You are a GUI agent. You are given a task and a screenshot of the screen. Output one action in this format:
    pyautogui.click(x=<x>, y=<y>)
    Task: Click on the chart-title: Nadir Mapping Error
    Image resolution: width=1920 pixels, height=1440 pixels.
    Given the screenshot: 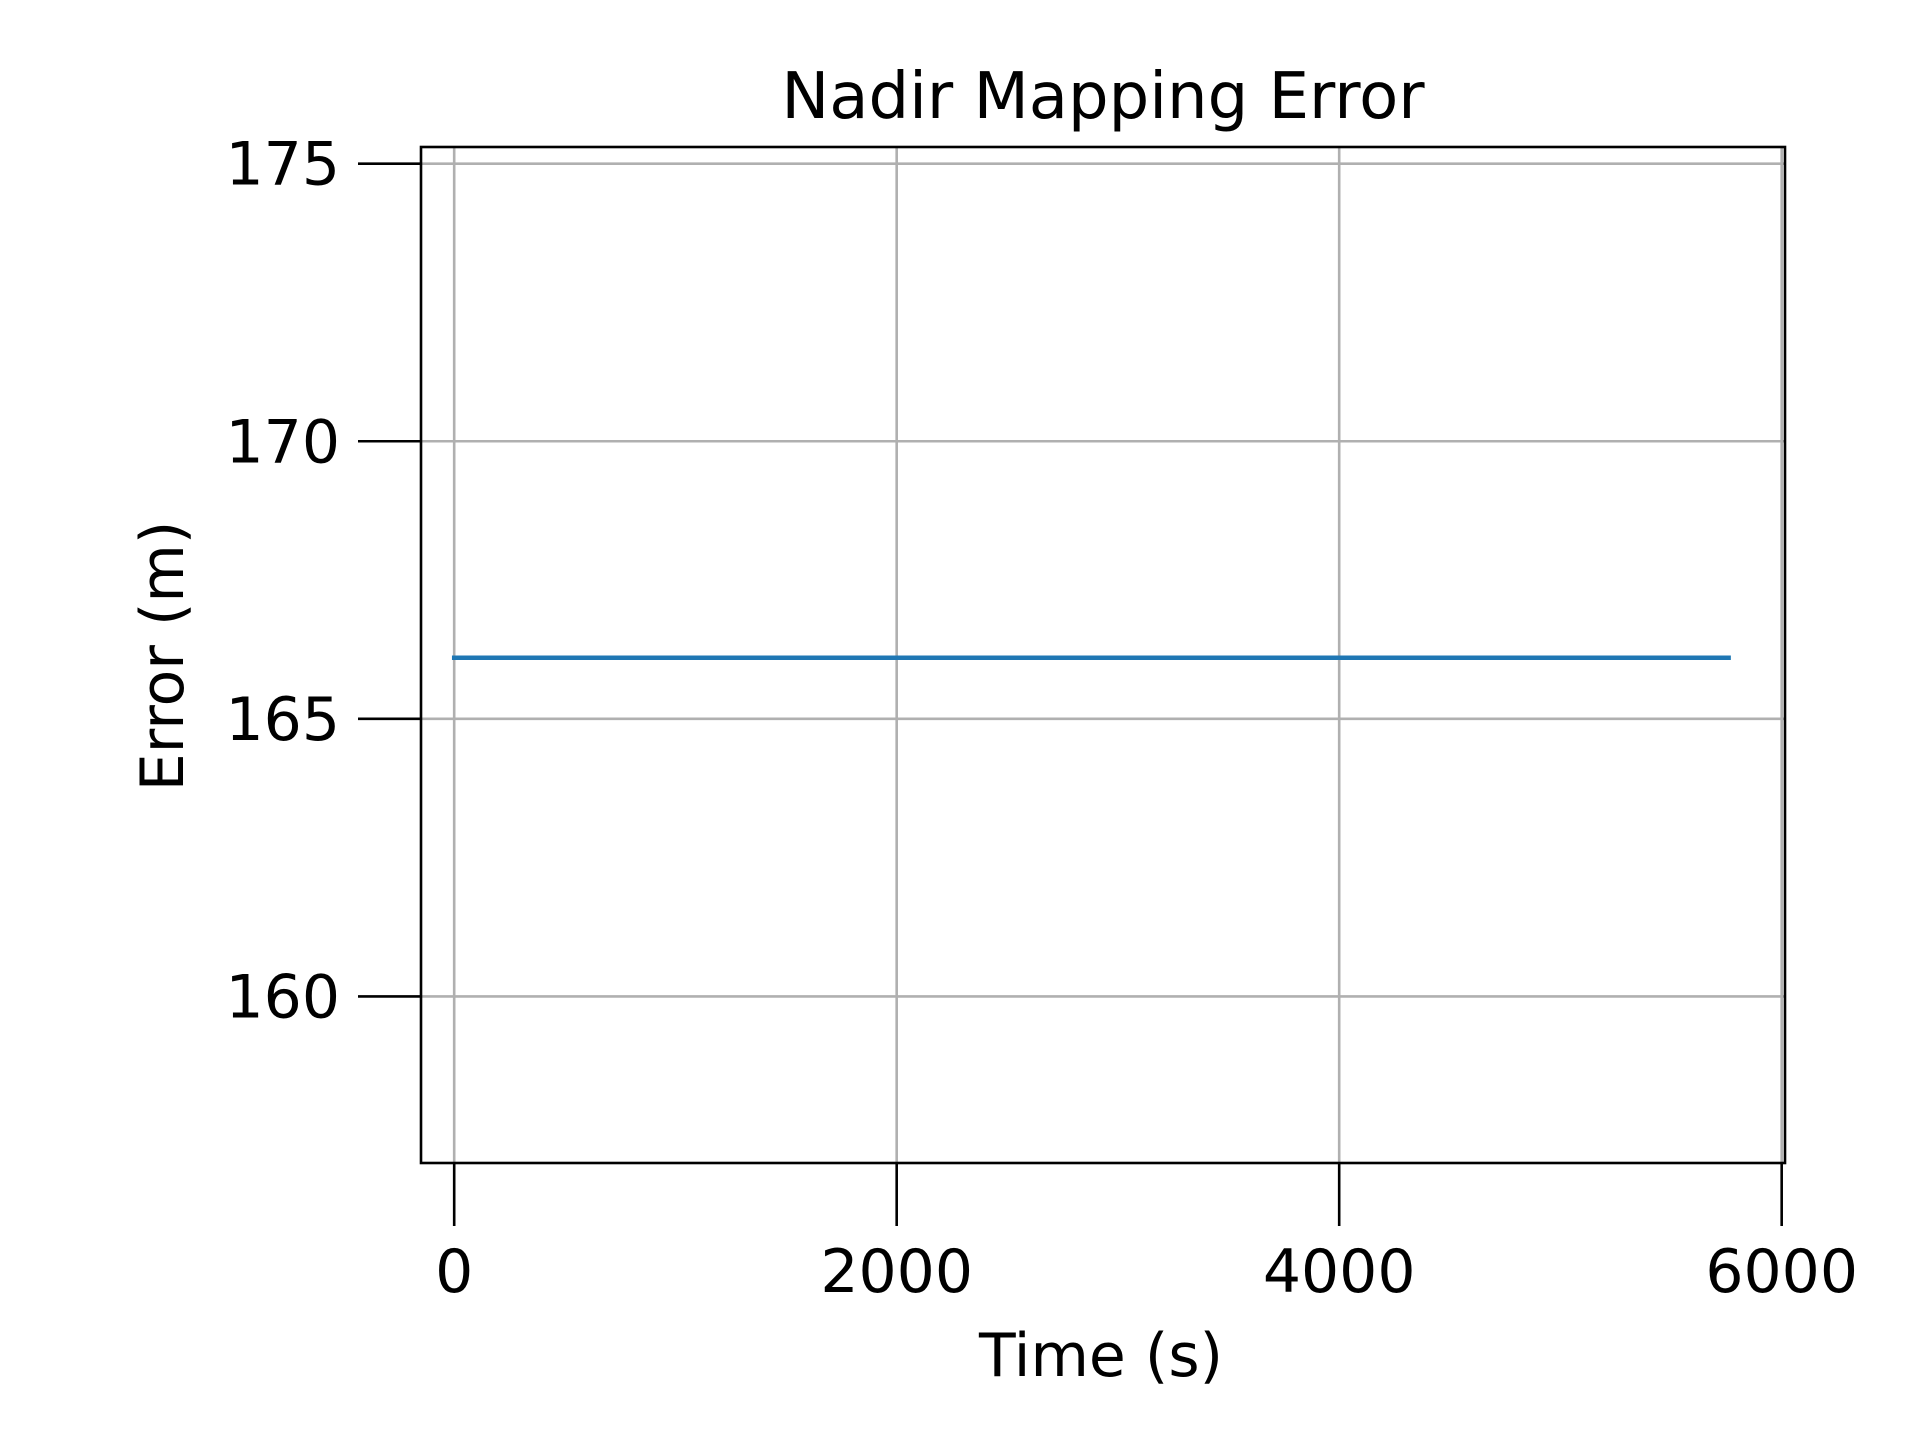 What is the action you would take?
    pyautogui.click(x=1103, y=97)
    